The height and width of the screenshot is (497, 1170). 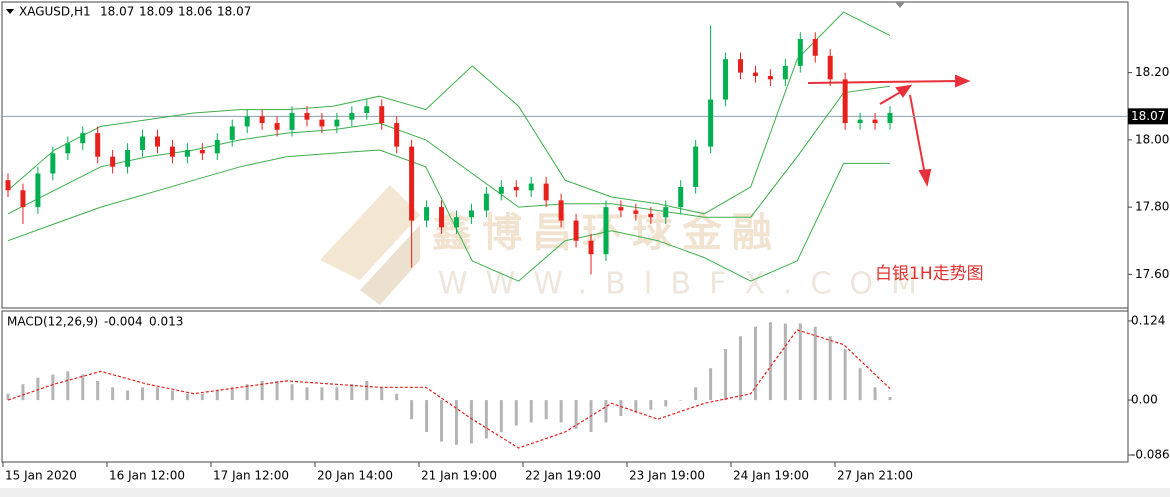 What do you see at coordinates (884, 82) in the screenshot?
I see `arrow-line` at bounding box center [884, 82].